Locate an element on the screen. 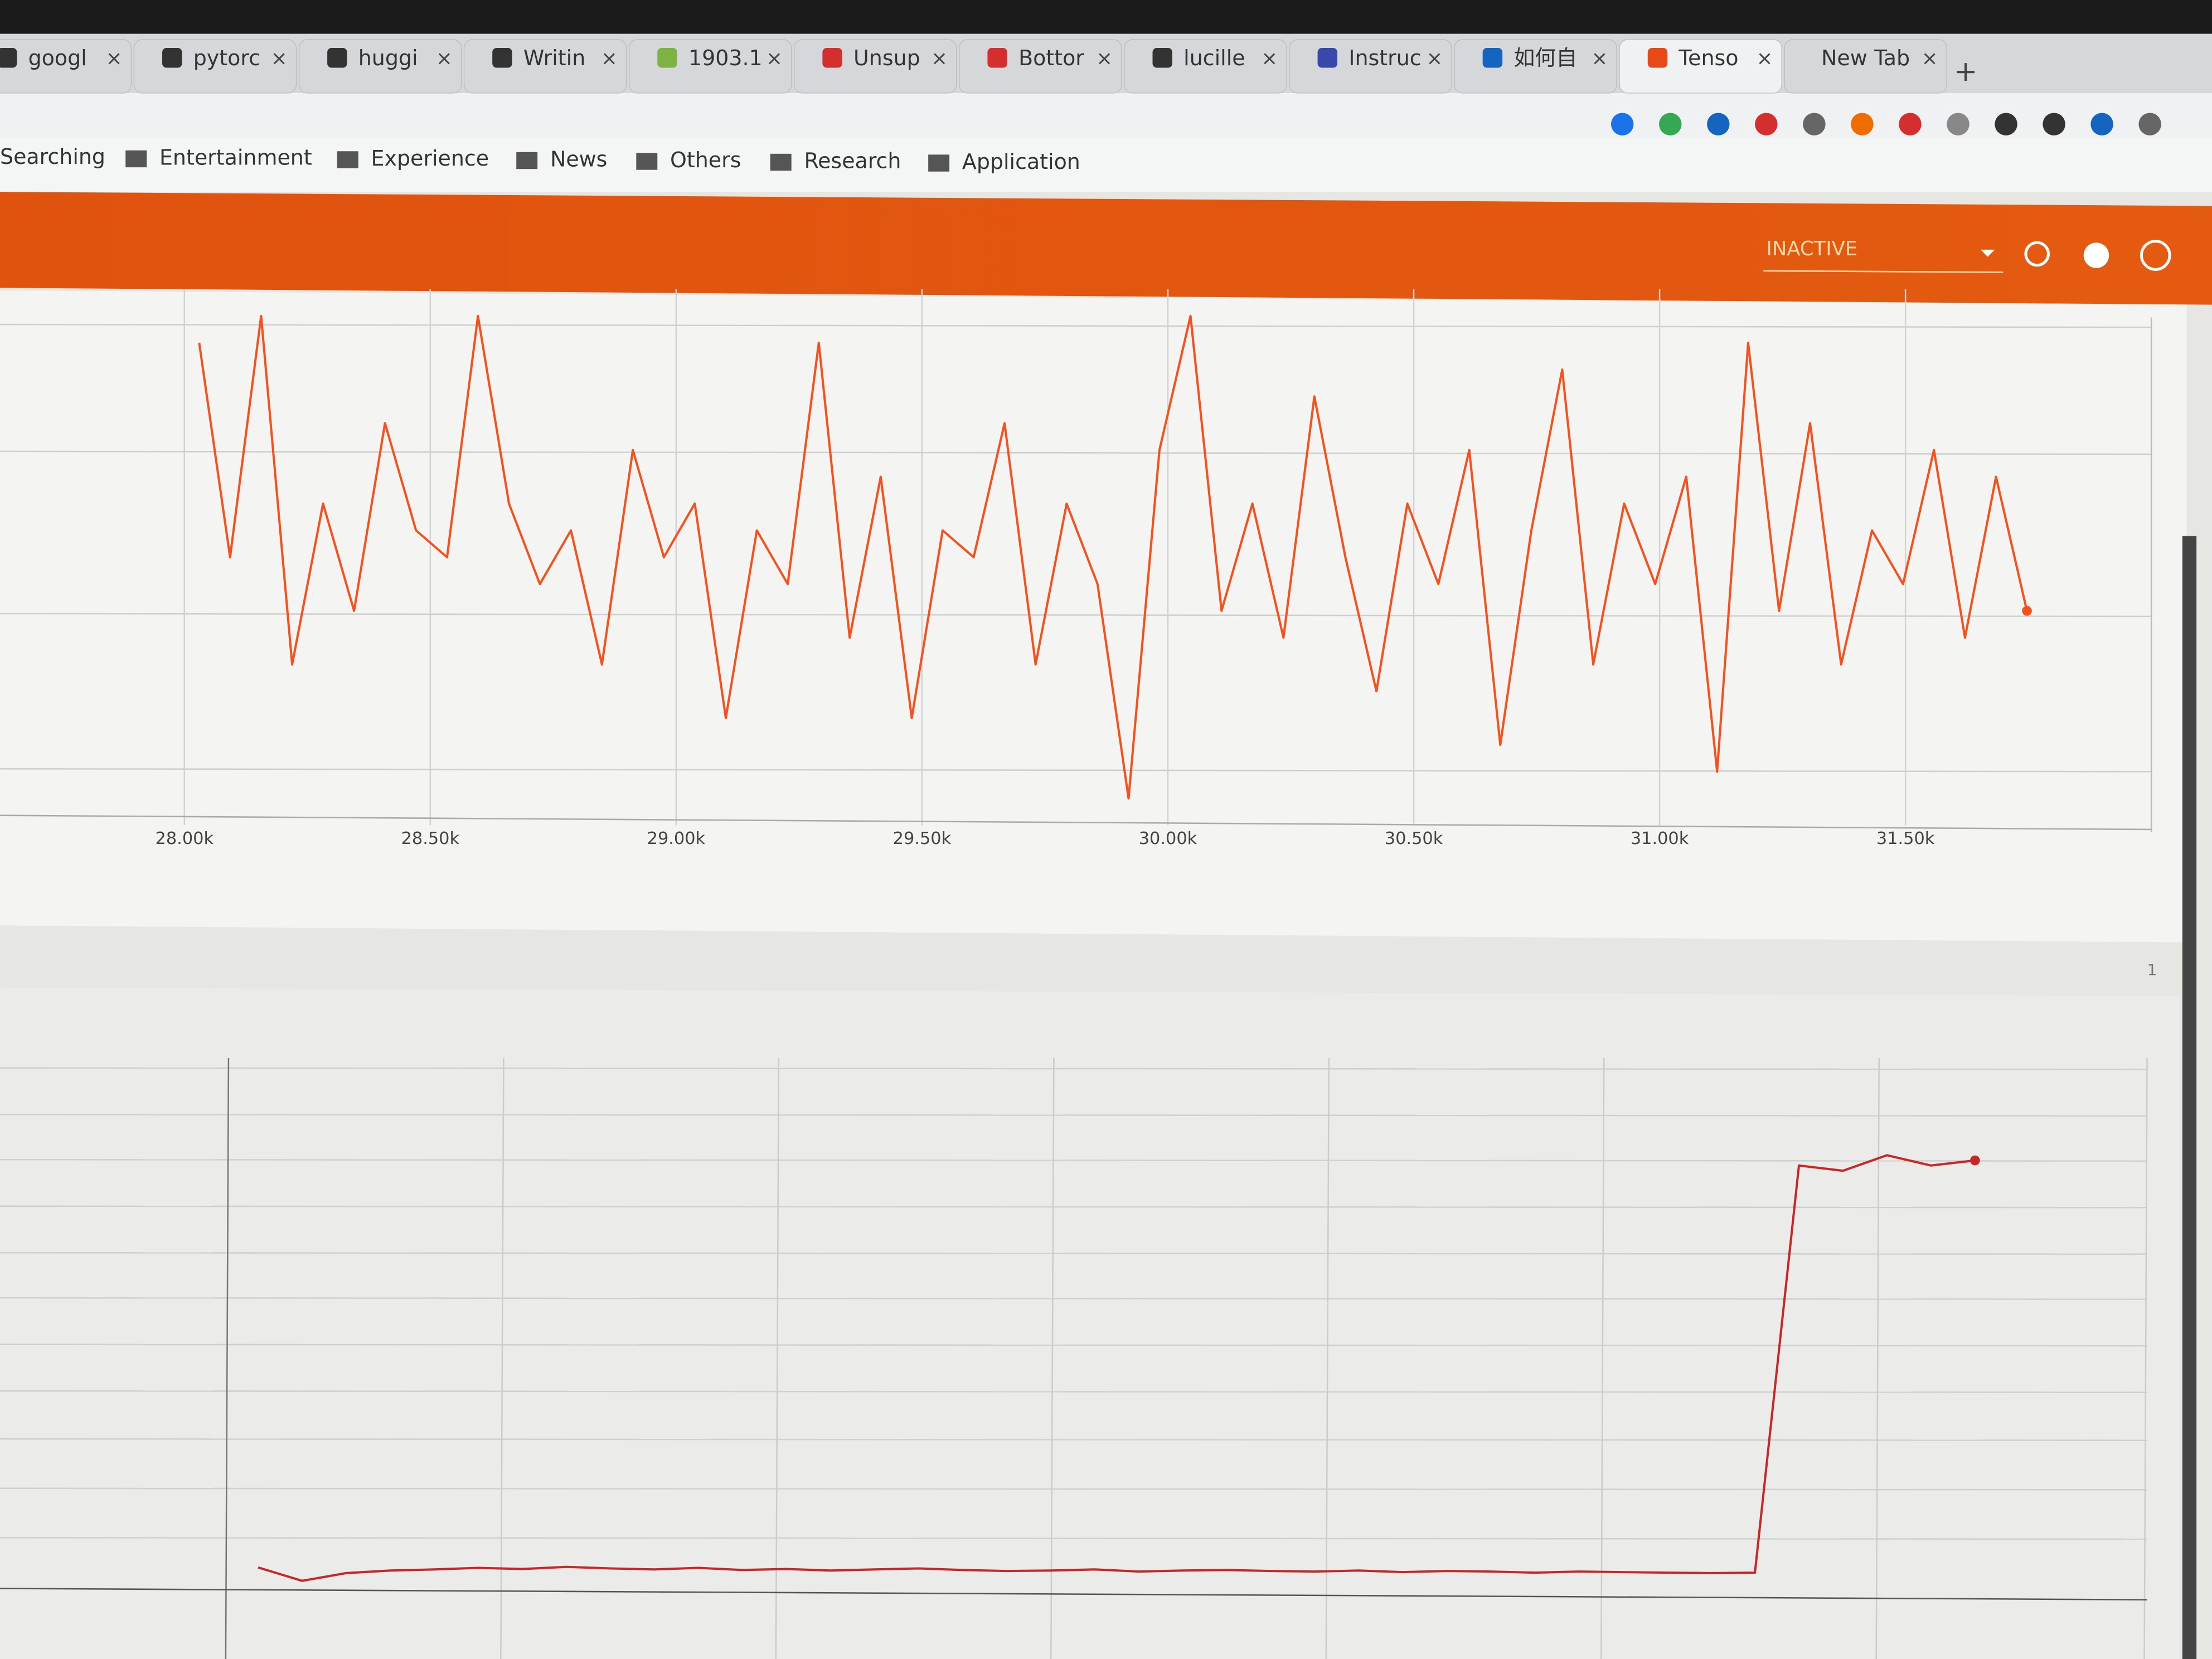 This screenshot has height=1659, width=2212. bookmarks-bar is located at coordinates (1106, 165).